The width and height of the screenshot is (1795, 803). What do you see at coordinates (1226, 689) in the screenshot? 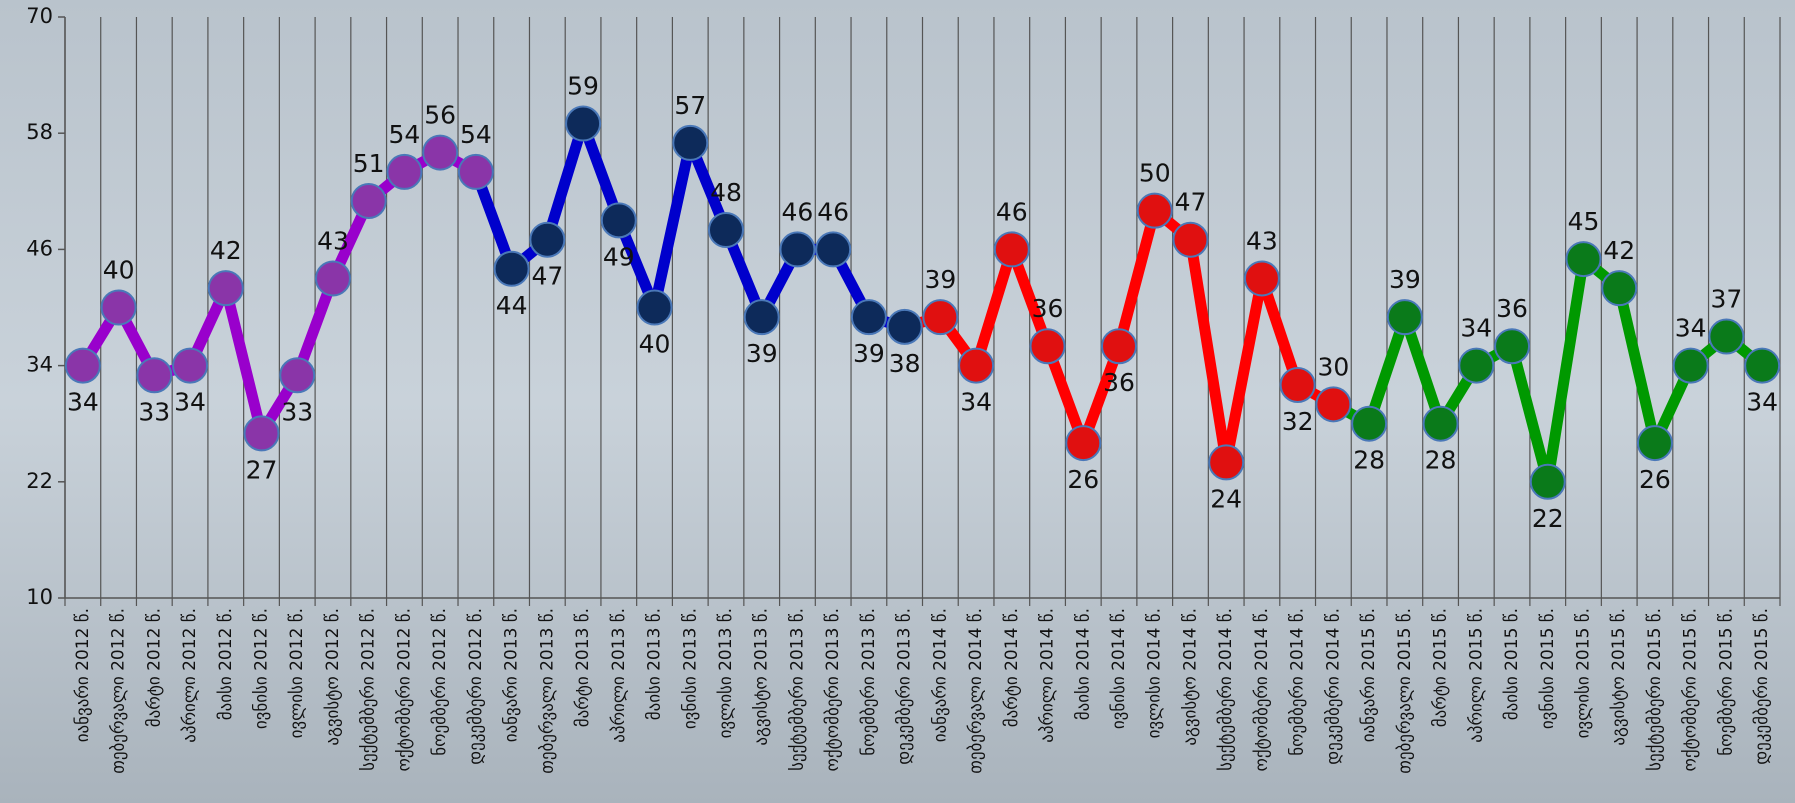
I see `x-tick-label: სექტემბერი 2014 წ.` at bounding box center [1226, 689].